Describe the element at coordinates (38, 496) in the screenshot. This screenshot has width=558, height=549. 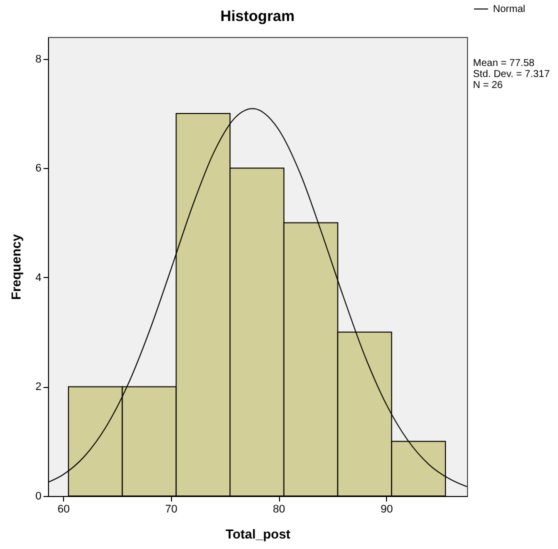
I see `y-tick-label: 0` at that location.